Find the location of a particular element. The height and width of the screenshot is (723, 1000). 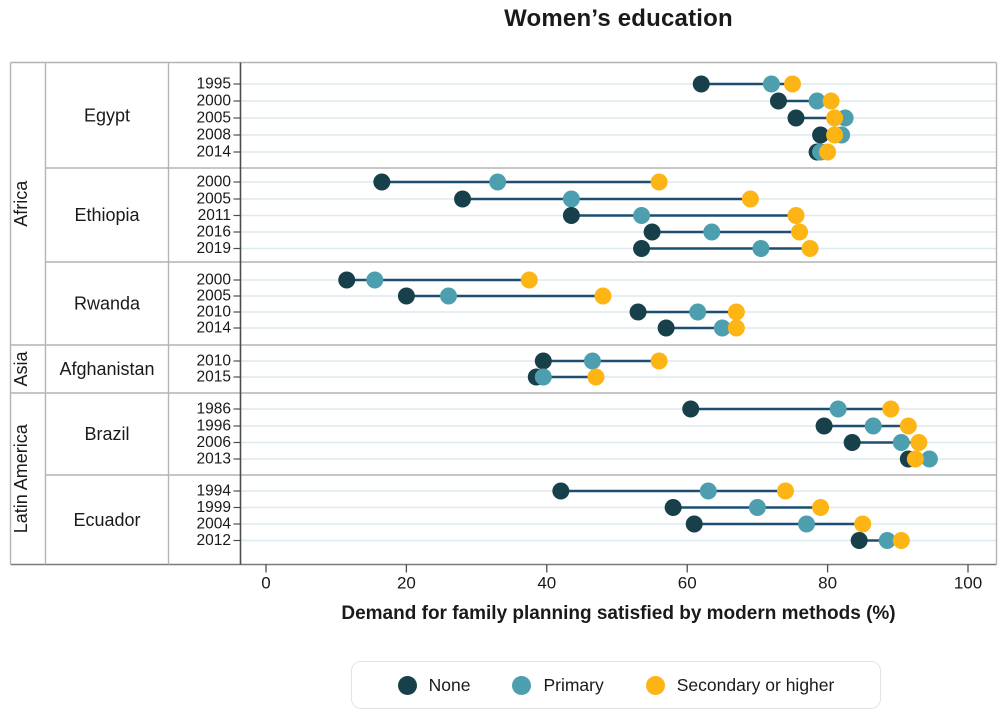

country-label-brazil: Brazil is located at coordinates (106, 434).